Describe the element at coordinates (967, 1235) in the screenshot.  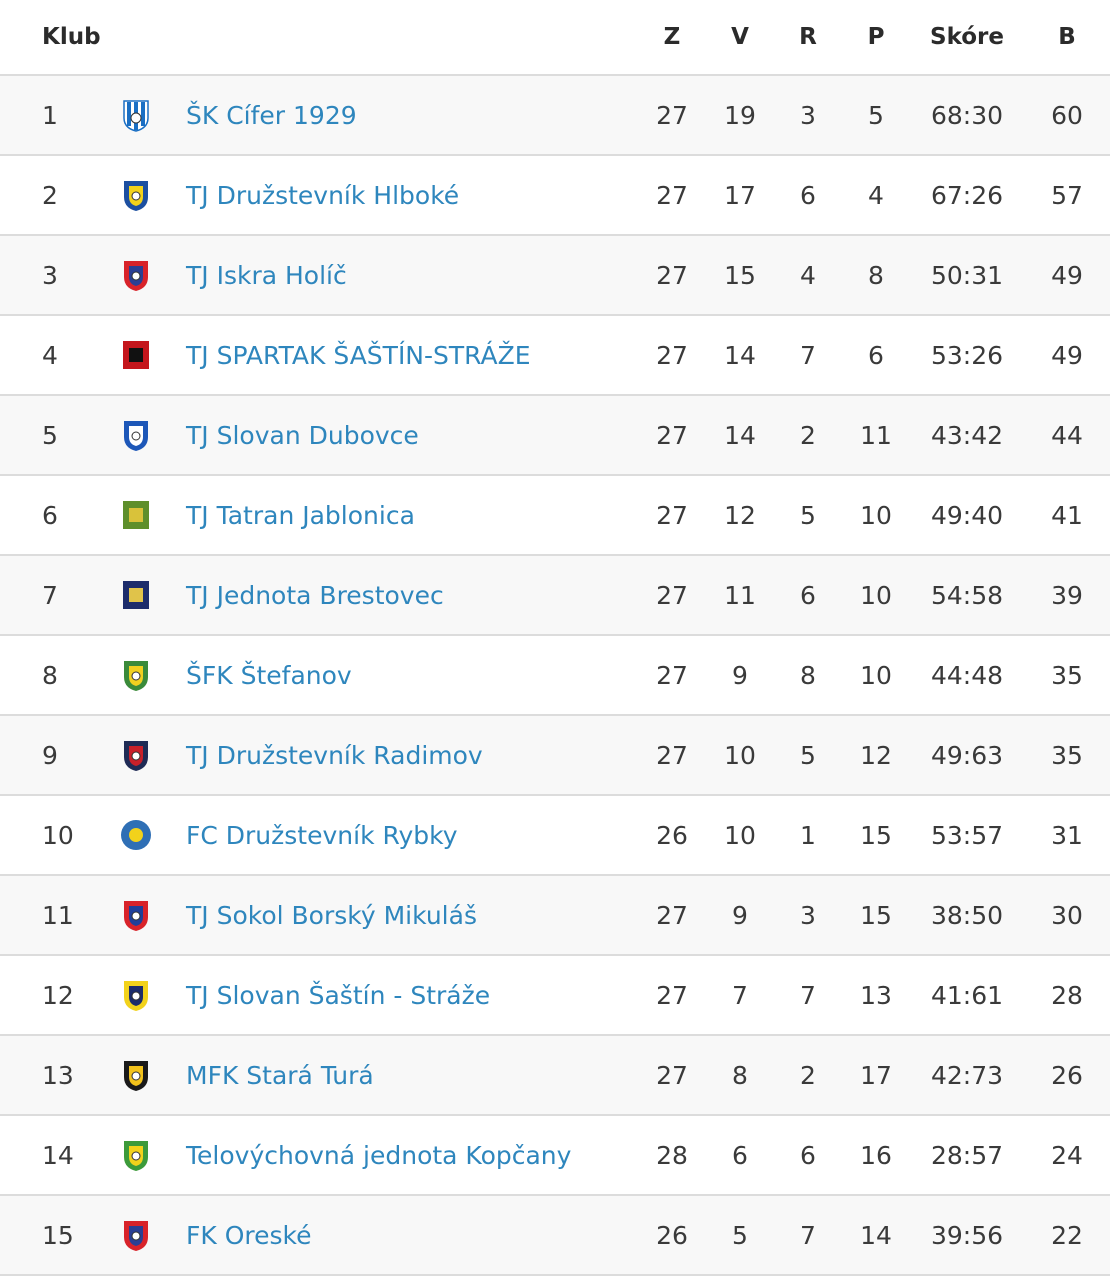
I see `score: 39:56` at that location.